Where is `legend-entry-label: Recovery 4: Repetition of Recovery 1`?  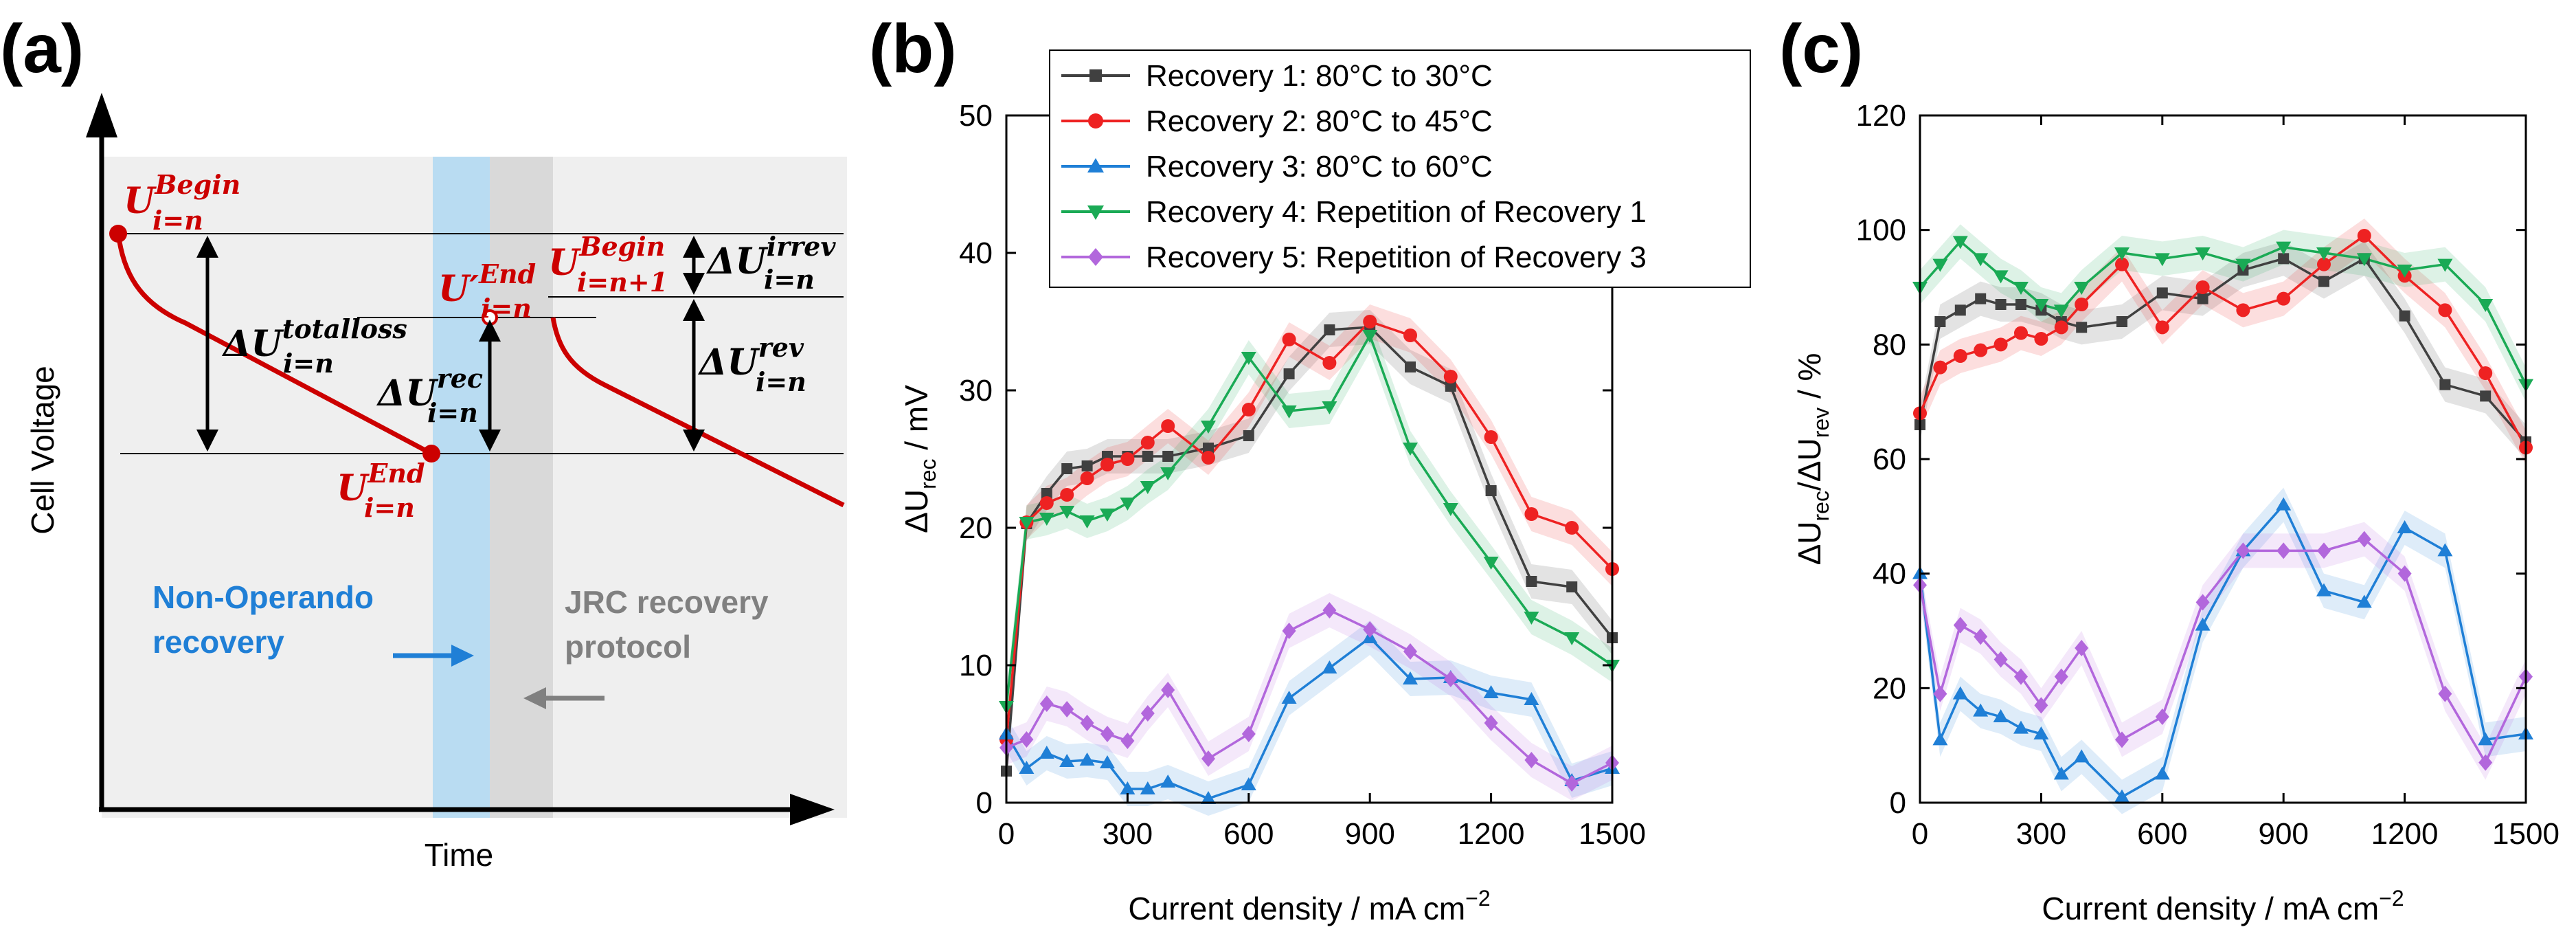 legend-entry-label: Recovery 4: Repetition of Recovery 1 is located at coordinates (1396, 212).